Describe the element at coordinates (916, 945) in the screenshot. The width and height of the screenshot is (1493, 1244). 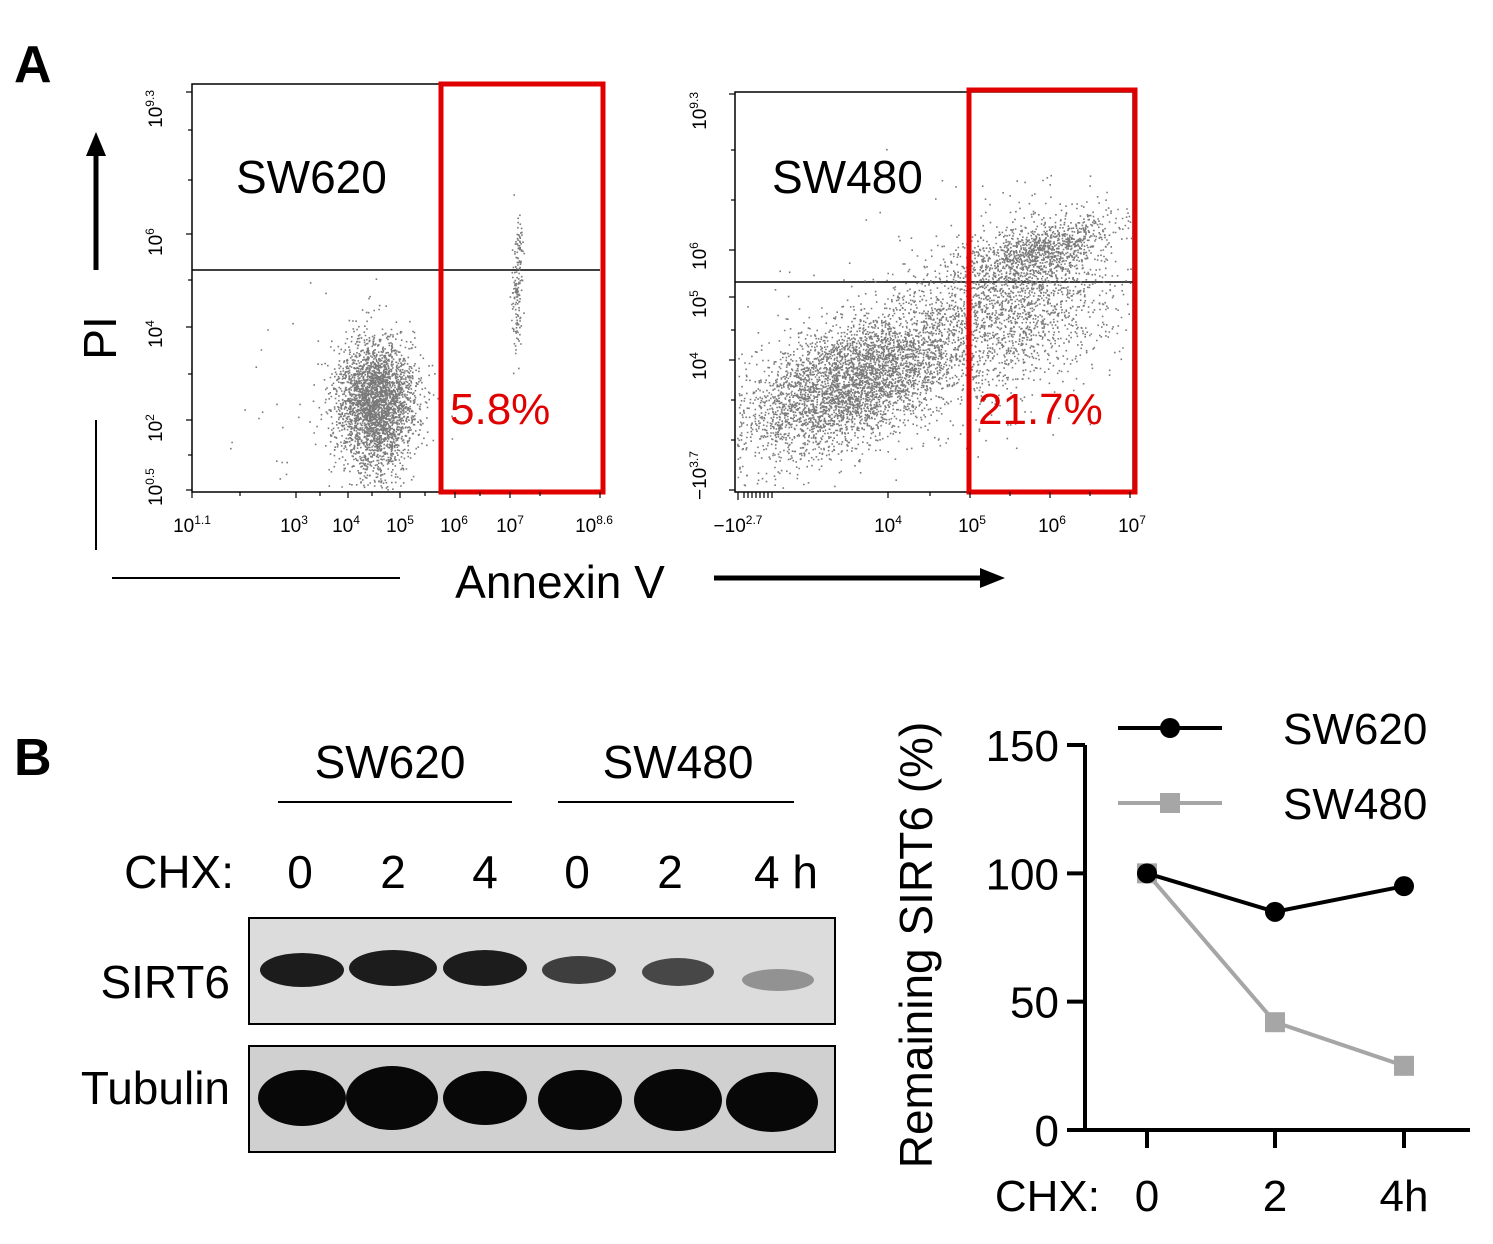
I see `y-axis-title: Remaining SIRT6 (%)` at that location.